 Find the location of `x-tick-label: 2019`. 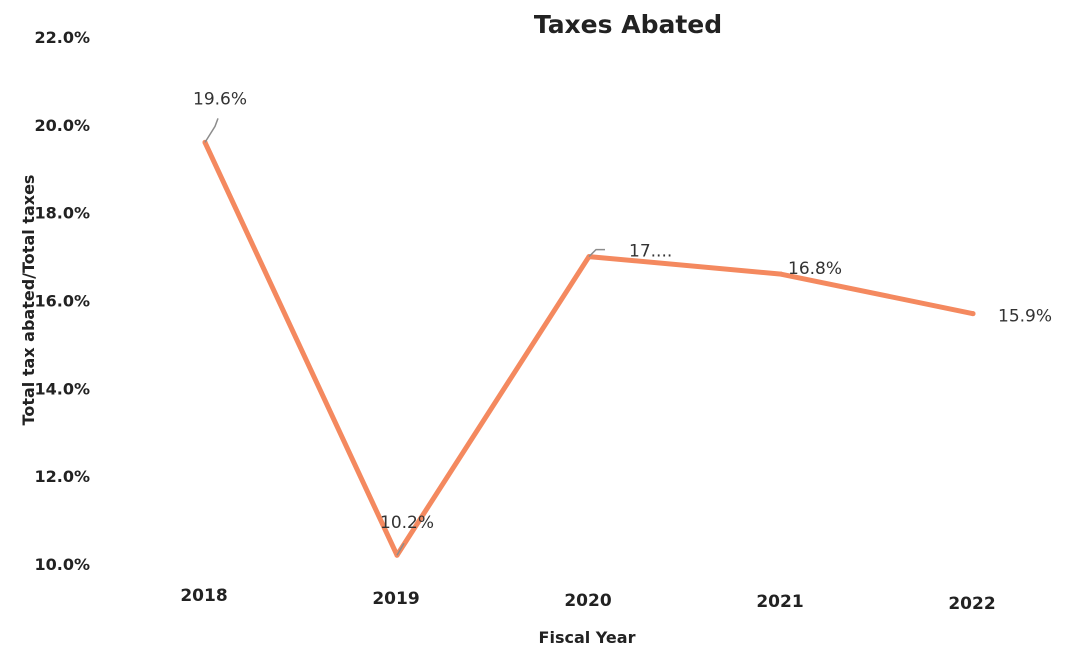

x-tick-label: 2019 is located at coordinates (395, 599).